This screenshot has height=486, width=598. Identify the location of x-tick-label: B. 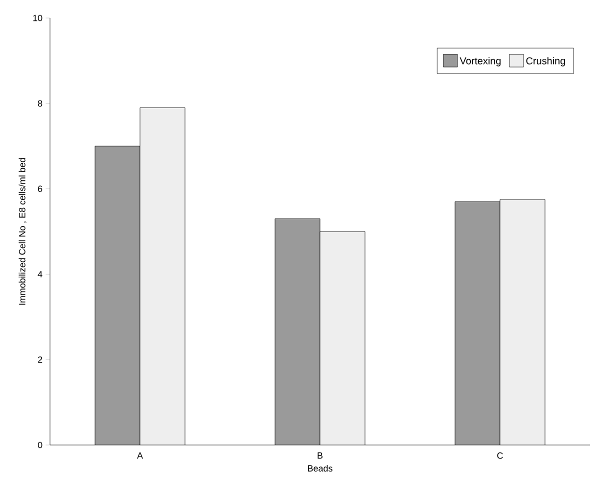
(320, 455).